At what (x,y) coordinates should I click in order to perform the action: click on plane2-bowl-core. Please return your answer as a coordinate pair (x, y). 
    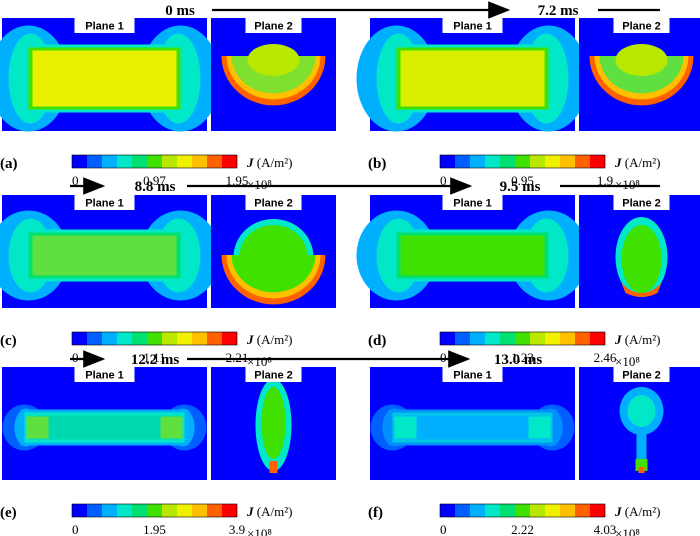
    Looking at the image, I should click on (273, 274).